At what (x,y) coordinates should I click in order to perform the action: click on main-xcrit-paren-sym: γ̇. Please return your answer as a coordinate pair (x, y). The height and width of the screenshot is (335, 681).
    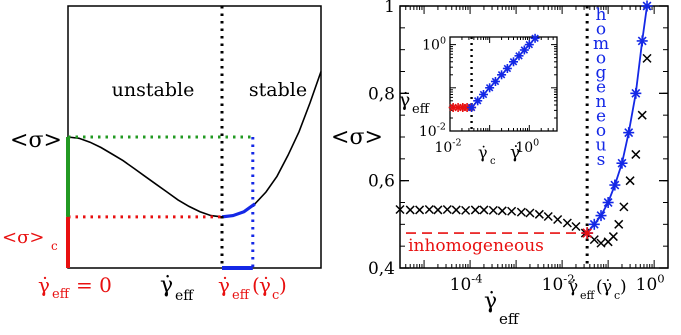
    Looking at the image, I should click on (607, 287).